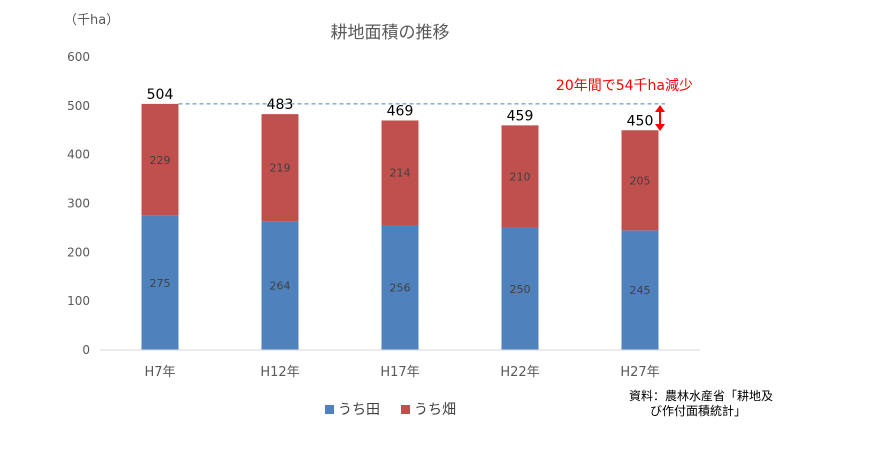 The height and width of the screenshot is (455, 872). I want to click on bar-segment-label: 205, so click(640, 180).